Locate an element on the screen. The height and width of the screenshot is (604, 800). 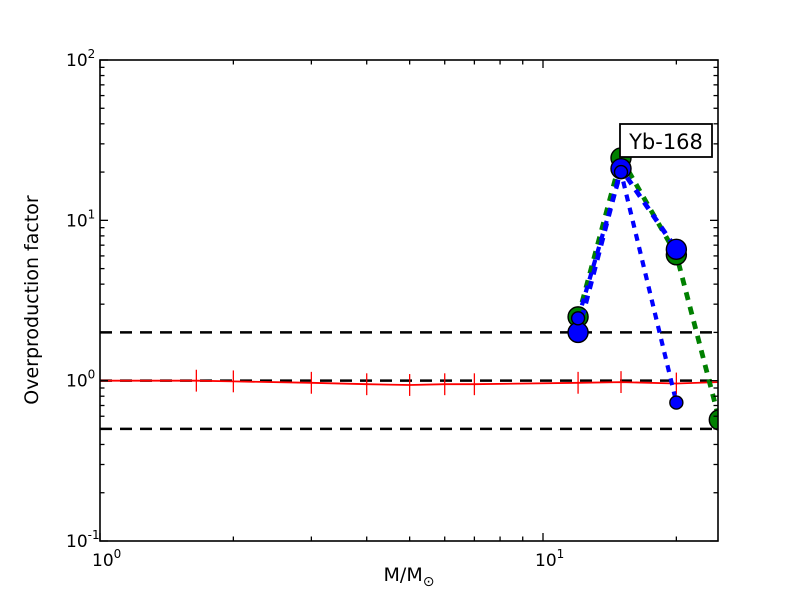
marker-green-model is located at coordinates (713, 420).